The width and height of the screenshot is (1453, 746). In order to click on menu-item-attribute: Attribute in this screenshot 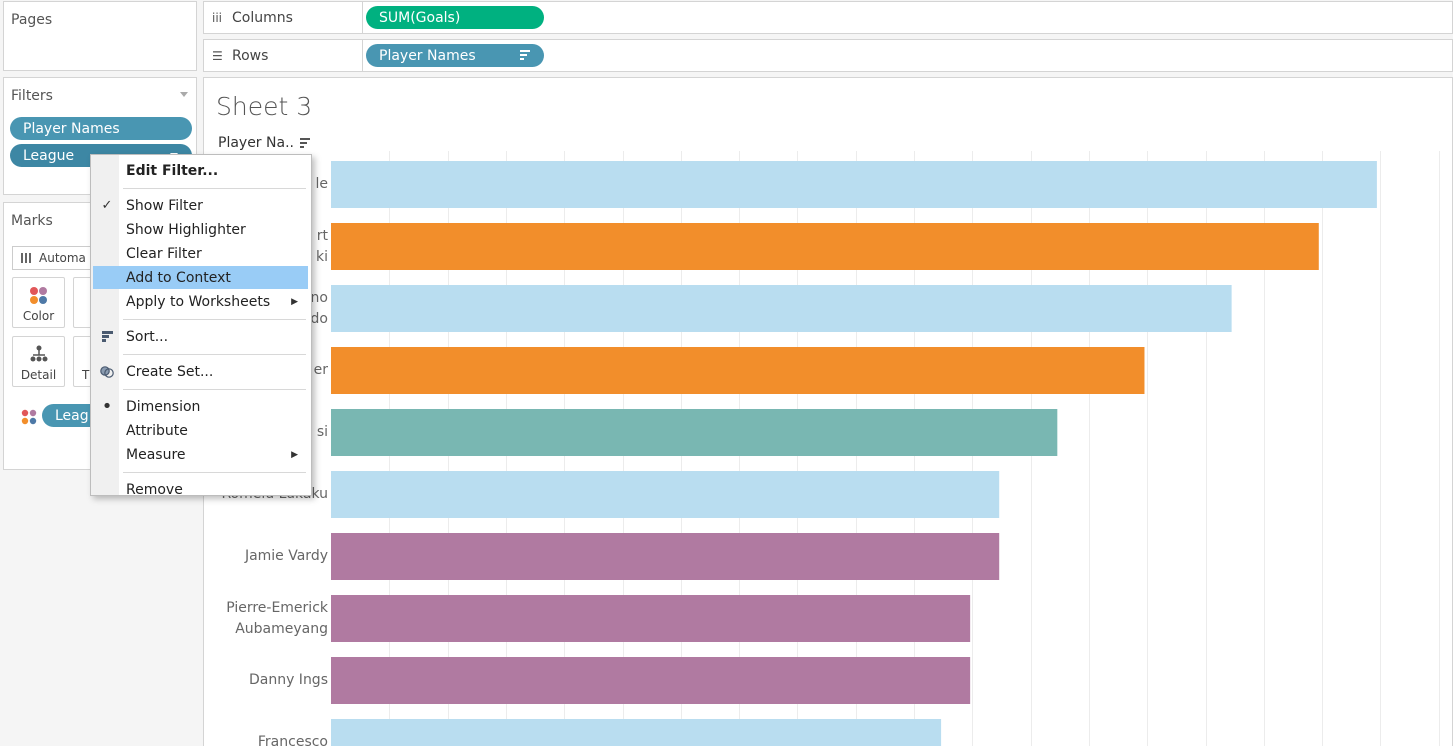, I will do `click(200, 430)`.